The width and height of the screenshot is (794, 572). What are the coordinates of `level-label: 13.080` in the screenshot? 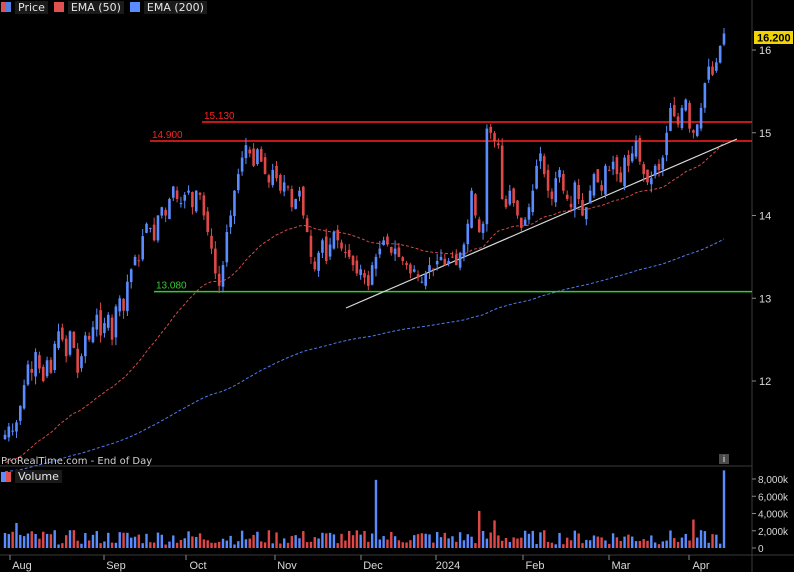 It's located at (171, 286).